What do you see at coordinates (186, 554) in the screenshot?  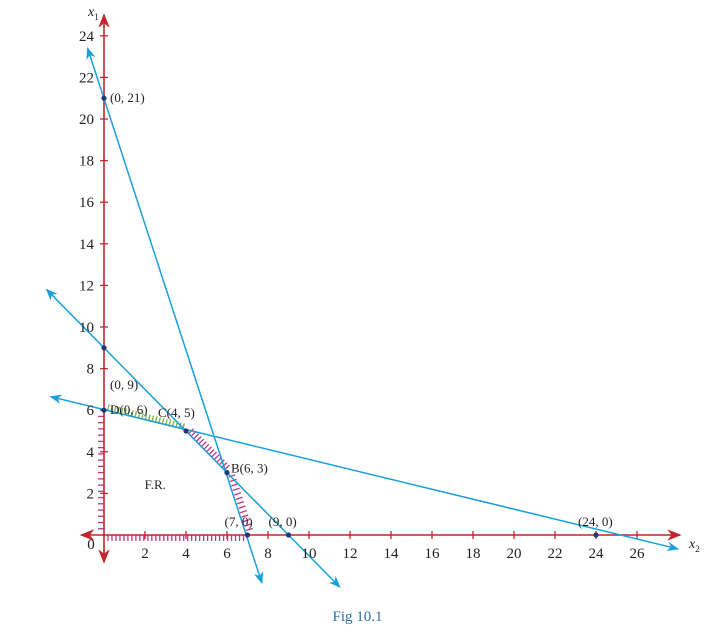 I see `x-tick-label: 4` at bounding box center [186, 554].